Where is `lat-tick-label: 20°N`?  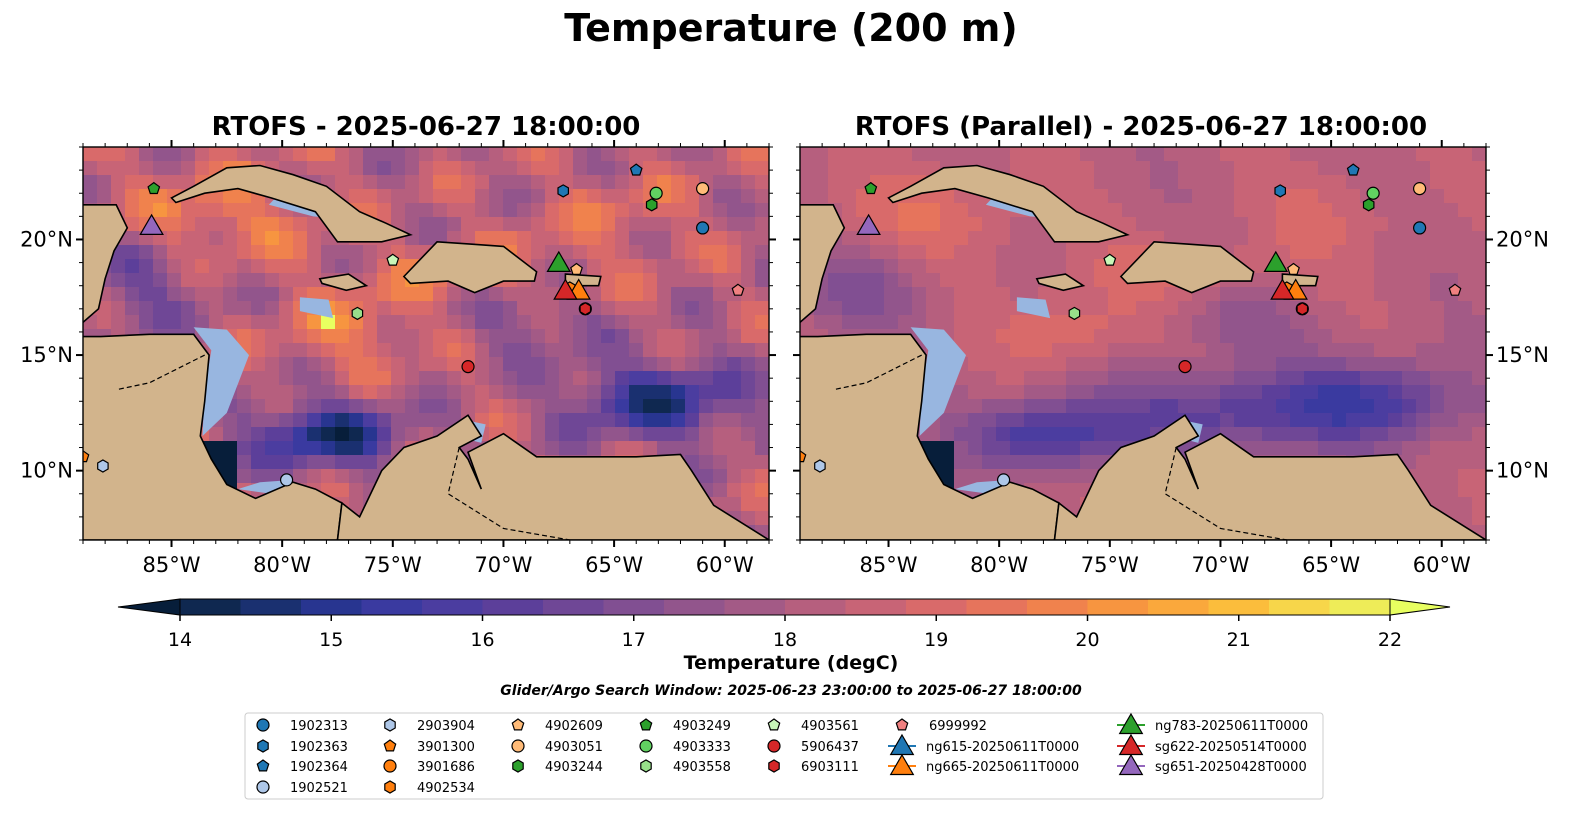
lat-tick-label: 20°N is located at coordinates (1522, 239).